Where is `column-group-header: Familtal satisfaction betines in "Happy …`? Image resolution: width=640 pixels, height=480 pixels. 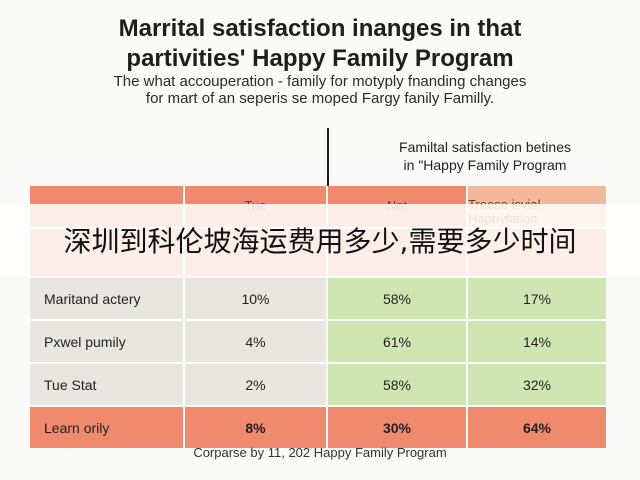 column-group-header: Familtal satisfaction betines in "Happy … is located at coordinates (485, 156).